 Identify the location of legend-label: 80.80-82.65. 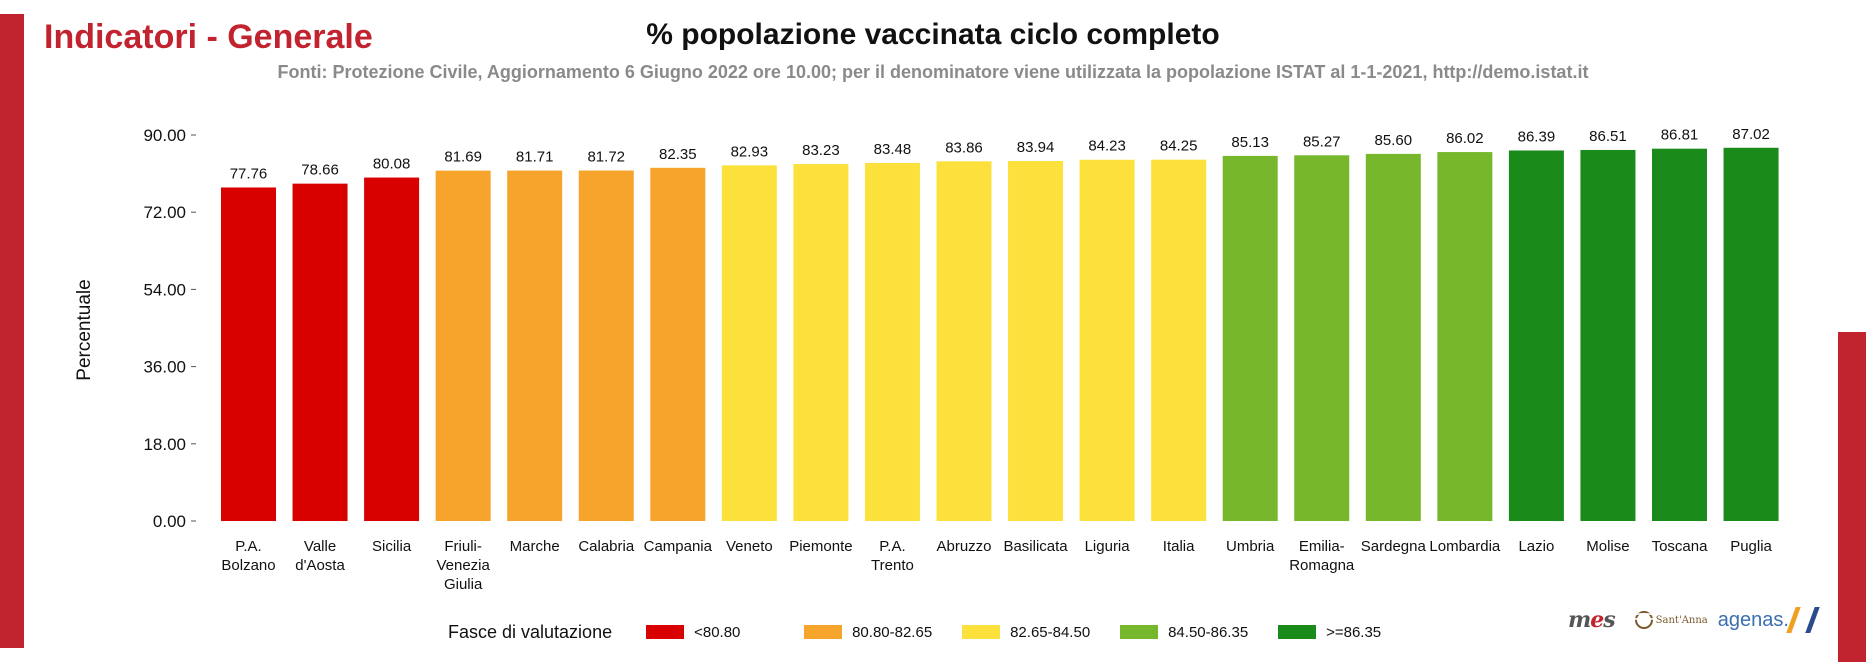
(892, 632).